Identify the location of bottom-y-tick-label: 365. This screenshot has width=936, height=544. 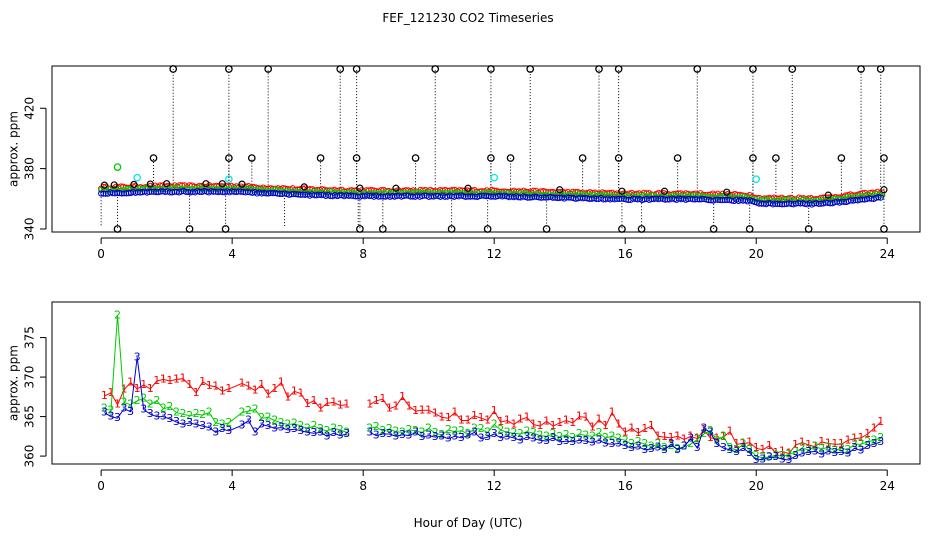
(30, 416).